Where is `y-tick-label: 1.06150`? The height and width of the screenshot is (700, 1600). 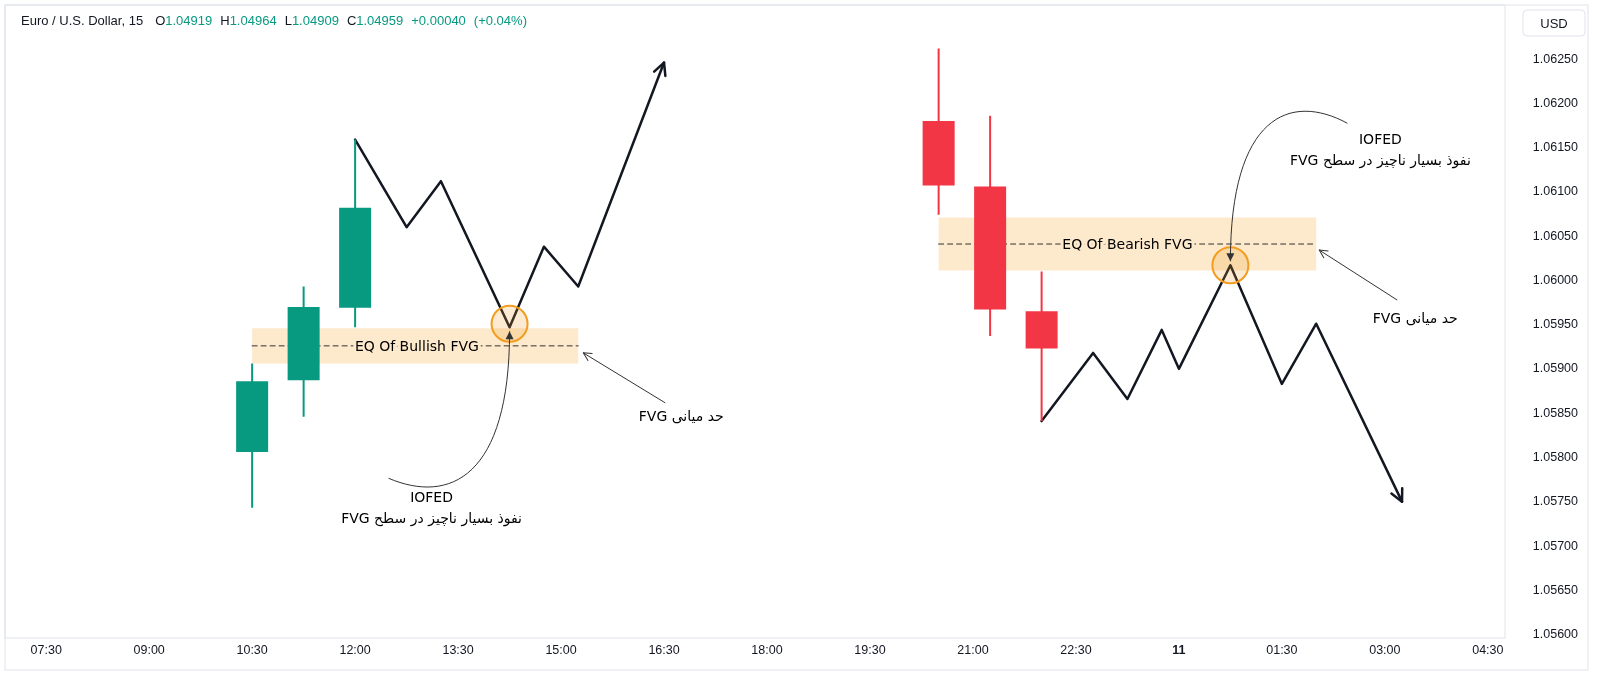 y-tick-label: 1.06150 is located at coordinates (1555, 147).